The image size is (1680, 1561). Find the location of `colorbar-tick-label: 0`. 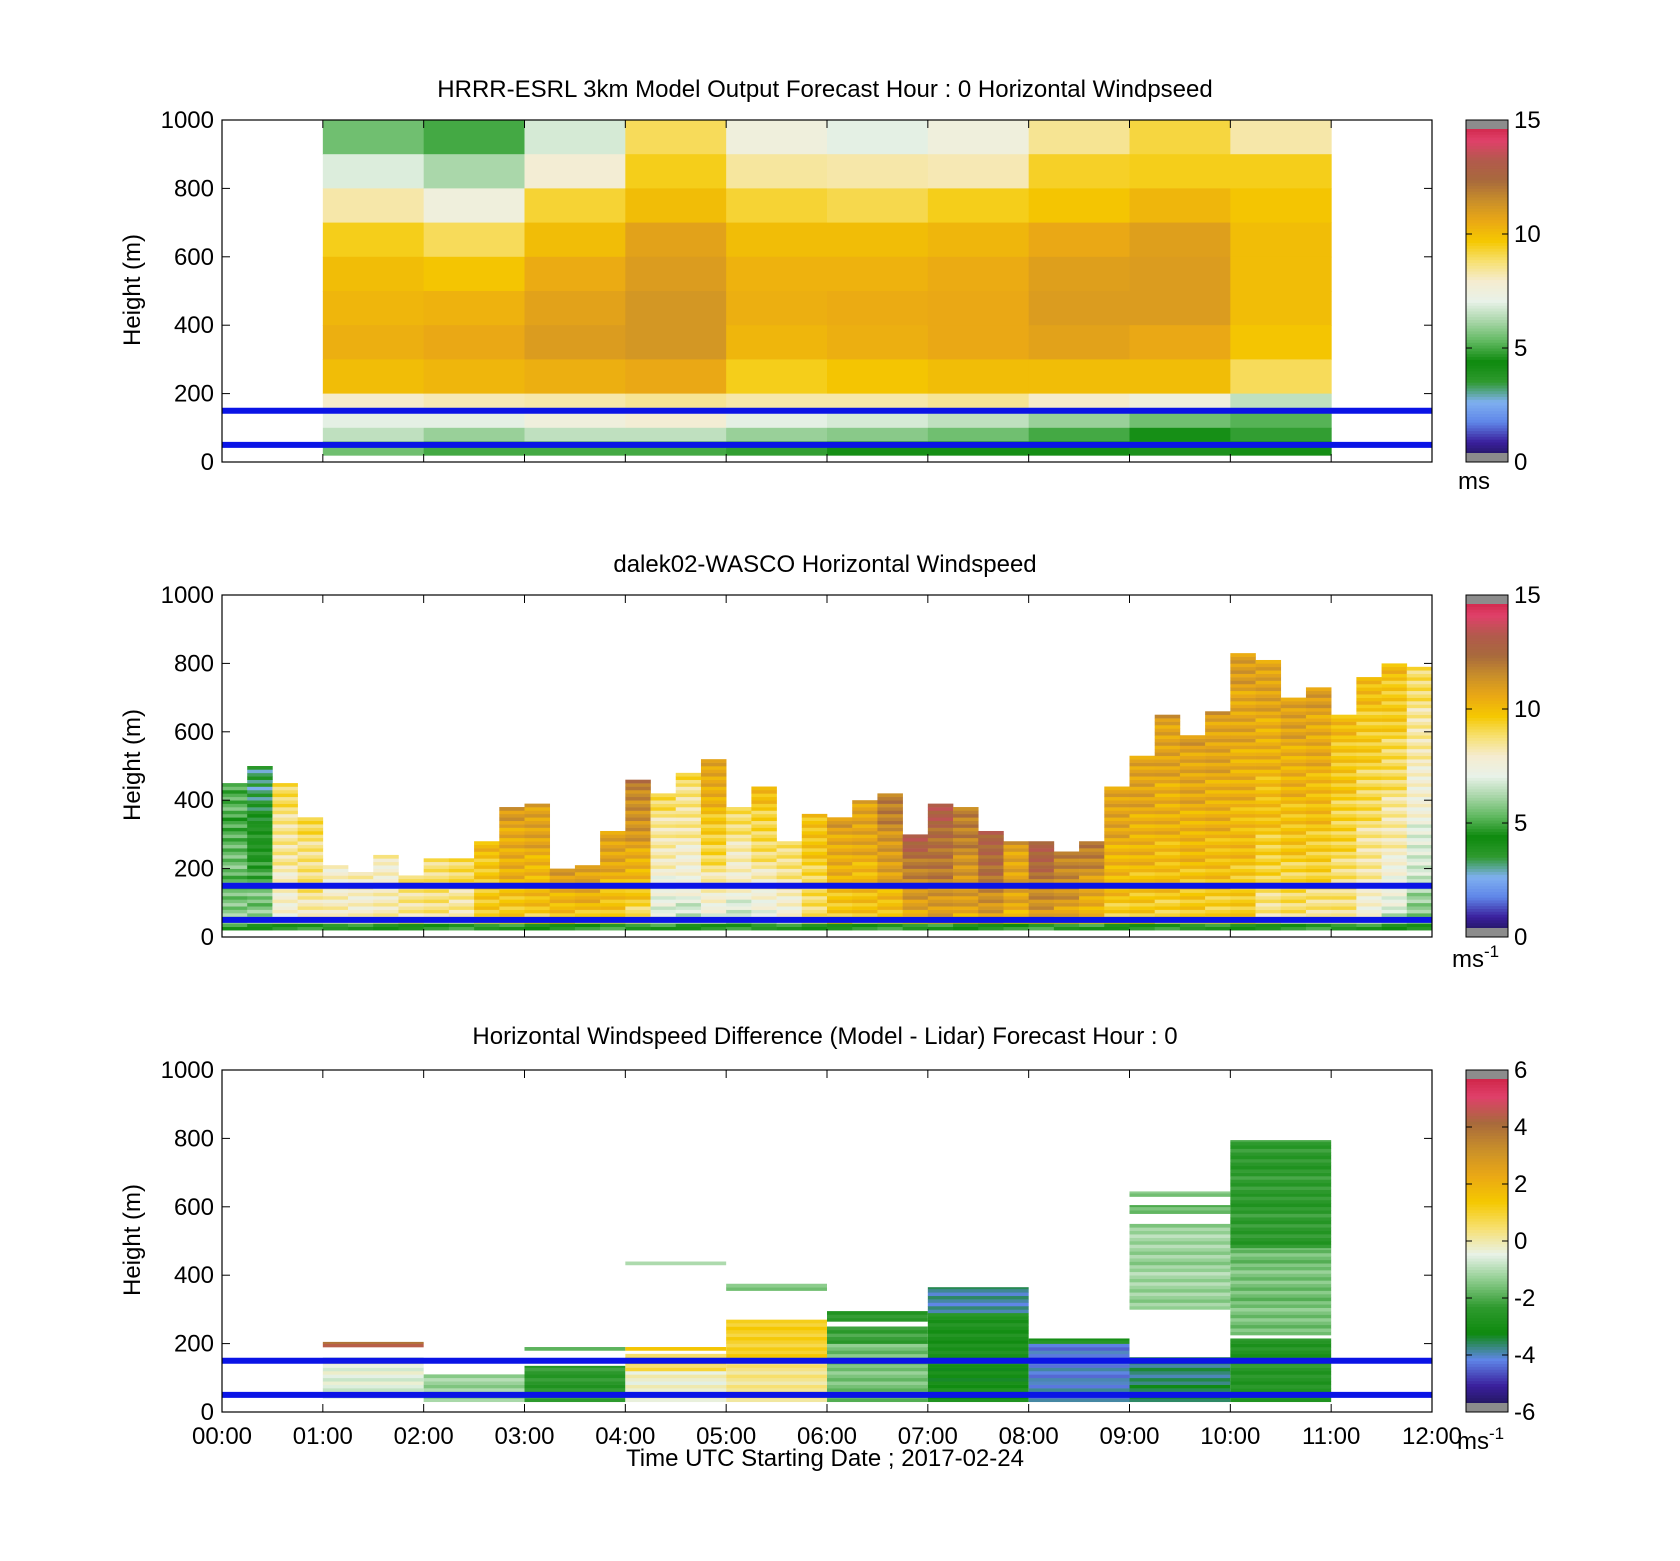

colorbar-tick-label: 0 is located at coordinates (1520, 937).